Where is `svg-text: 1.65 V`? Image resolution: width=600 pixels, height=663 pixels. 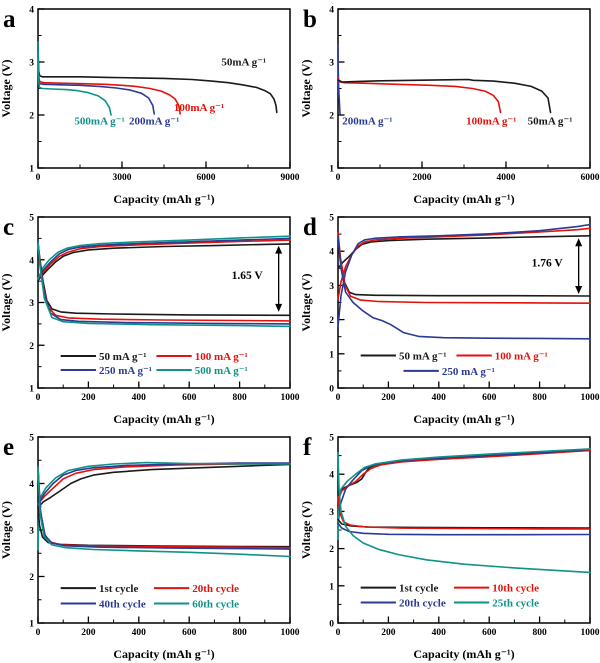 svg-text: 1.65 V is located at coordinates (248, 276).